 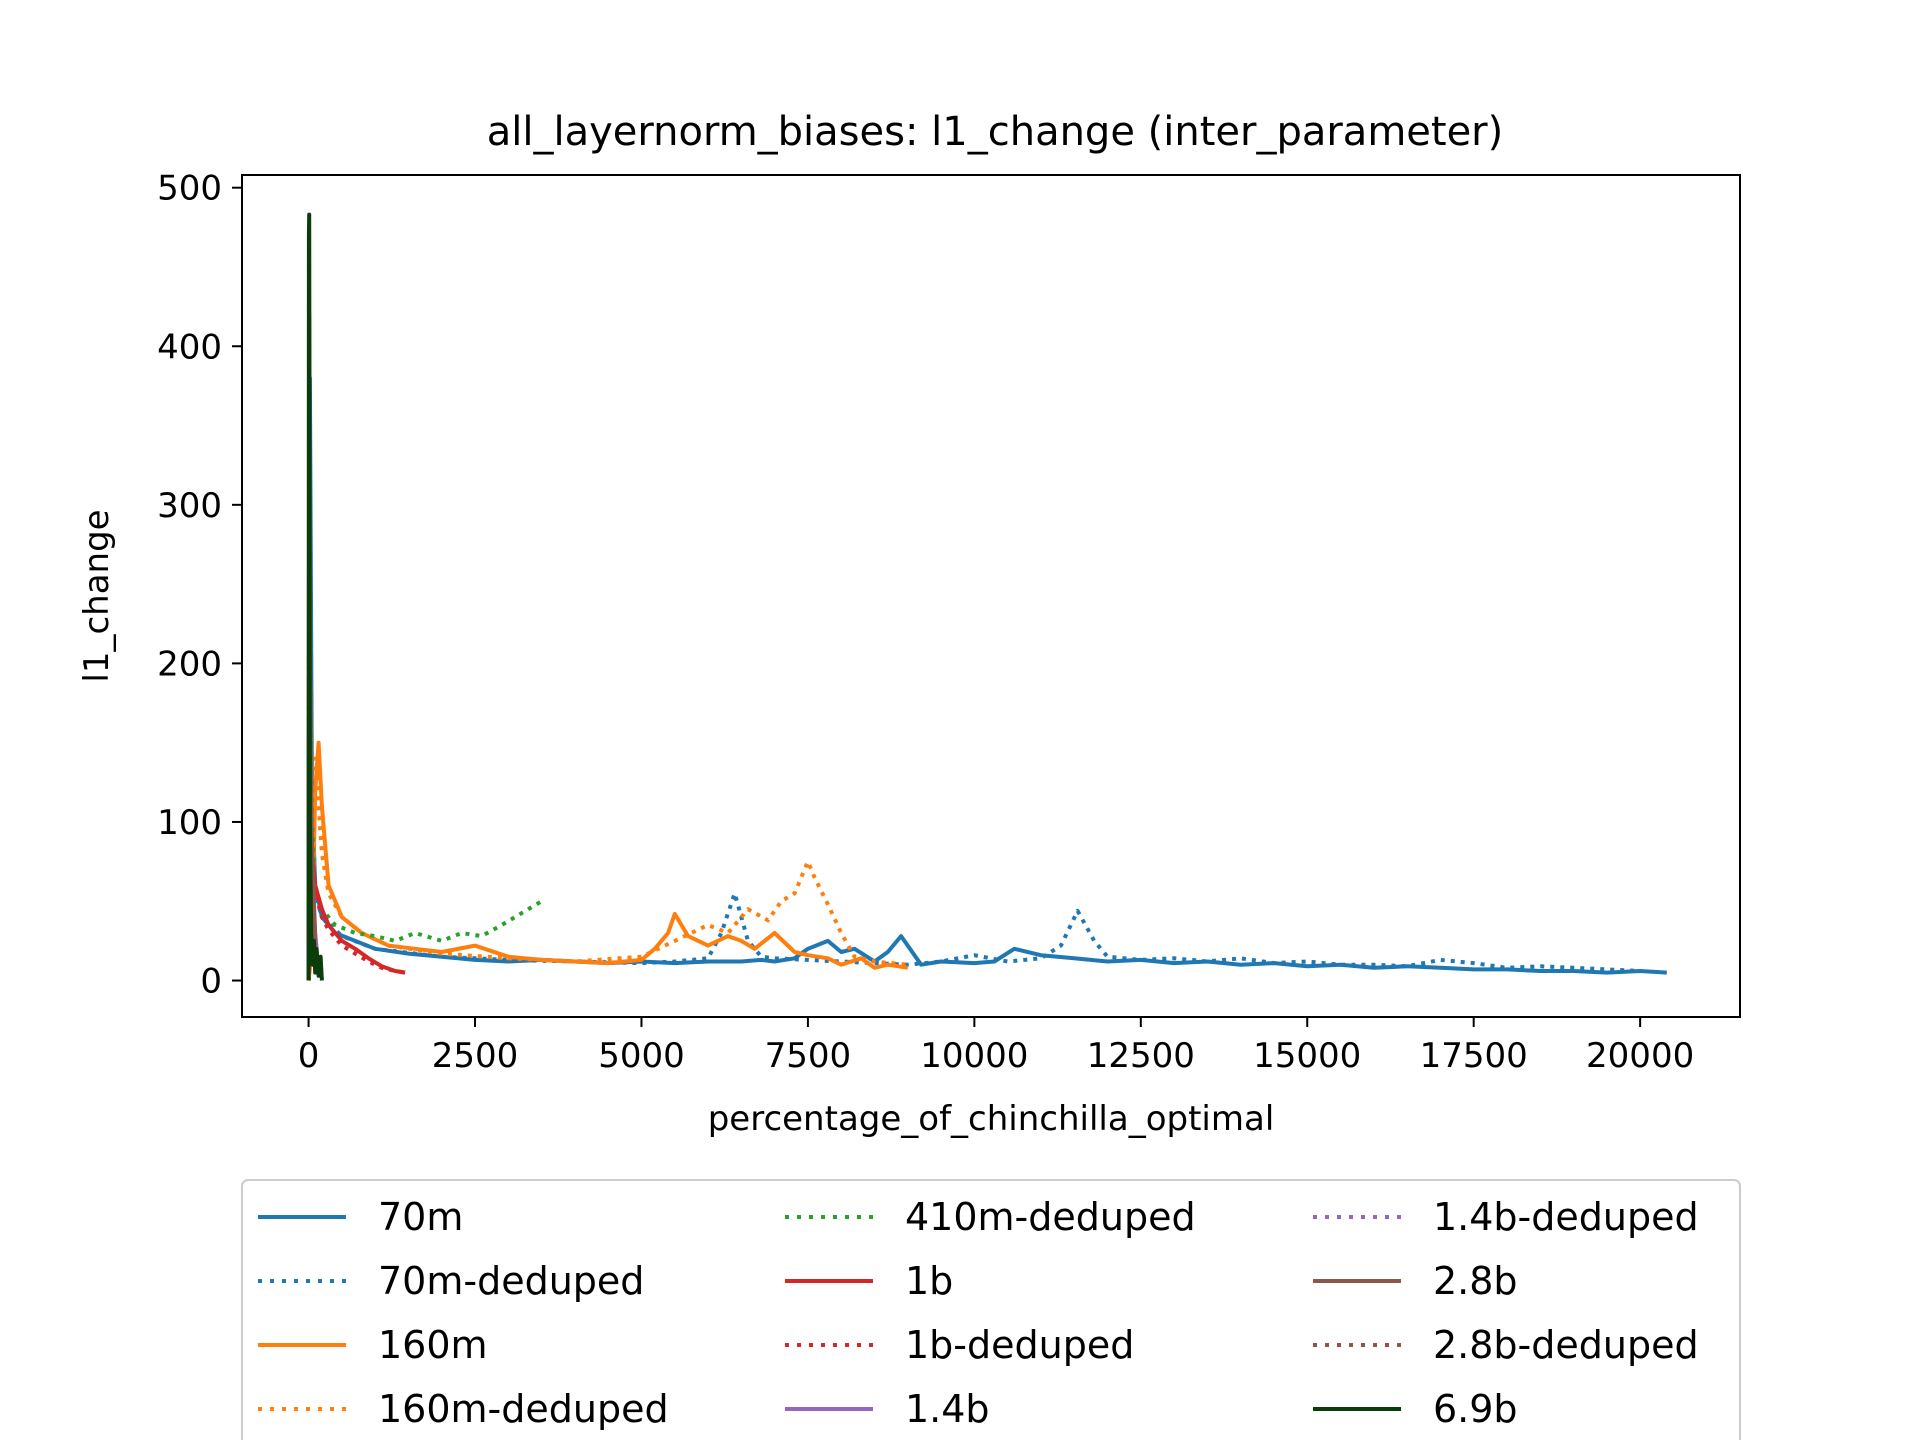 What do you see at coordinates (1566, 1217) in the screenshot?
I see `legend-label-1-4b-deduped: 1.4b-deduped` at bounding box center [1566, 1217].